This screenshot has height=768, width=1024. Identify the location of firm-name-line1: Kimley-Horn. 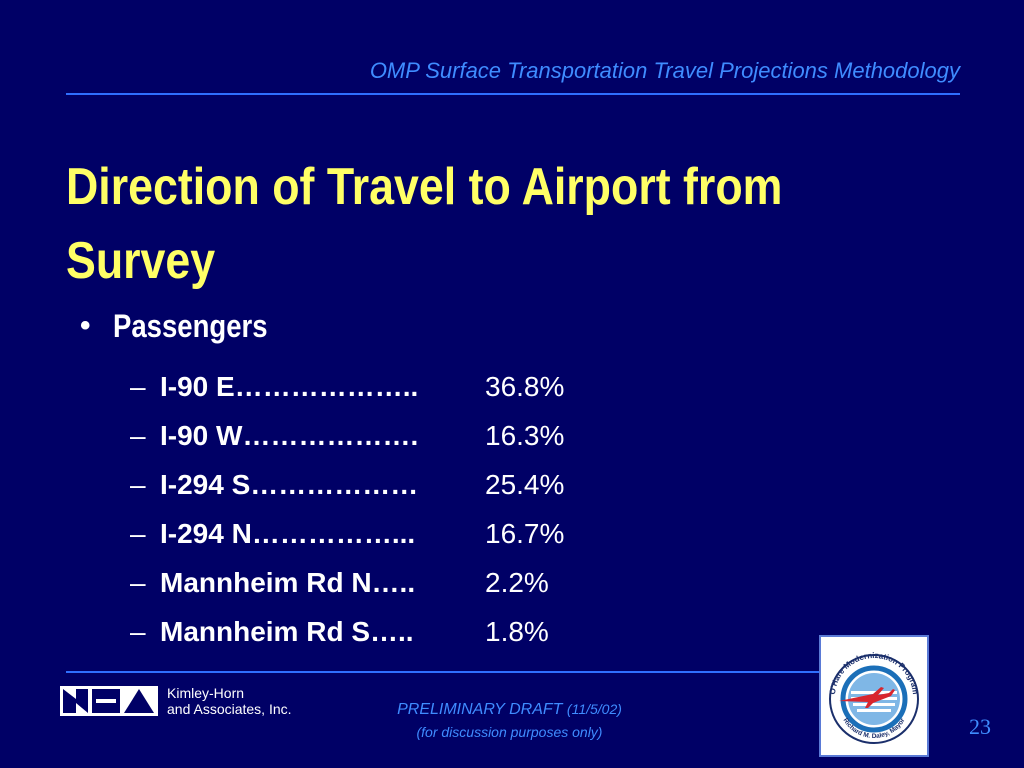
(206, 693).